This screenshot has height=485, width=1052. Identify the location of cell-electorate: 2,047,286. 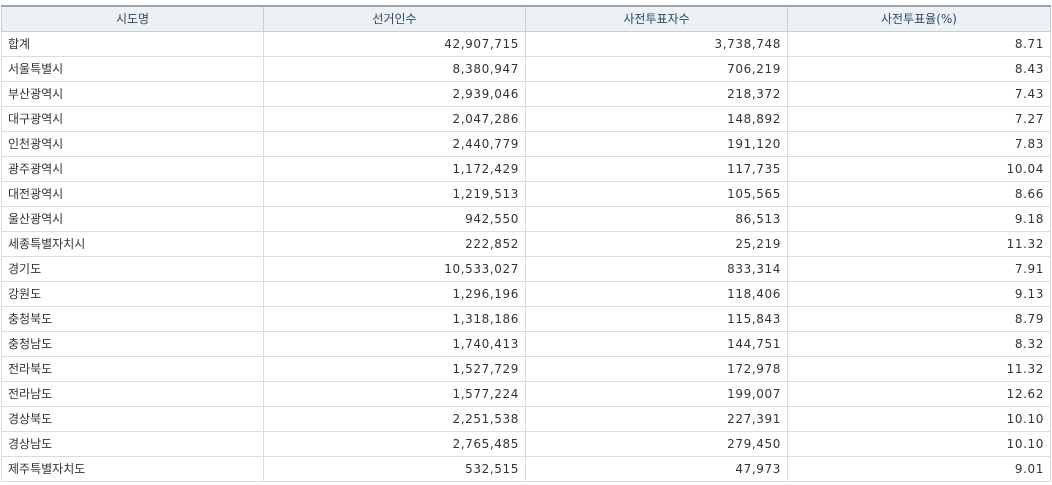
(394, 118).